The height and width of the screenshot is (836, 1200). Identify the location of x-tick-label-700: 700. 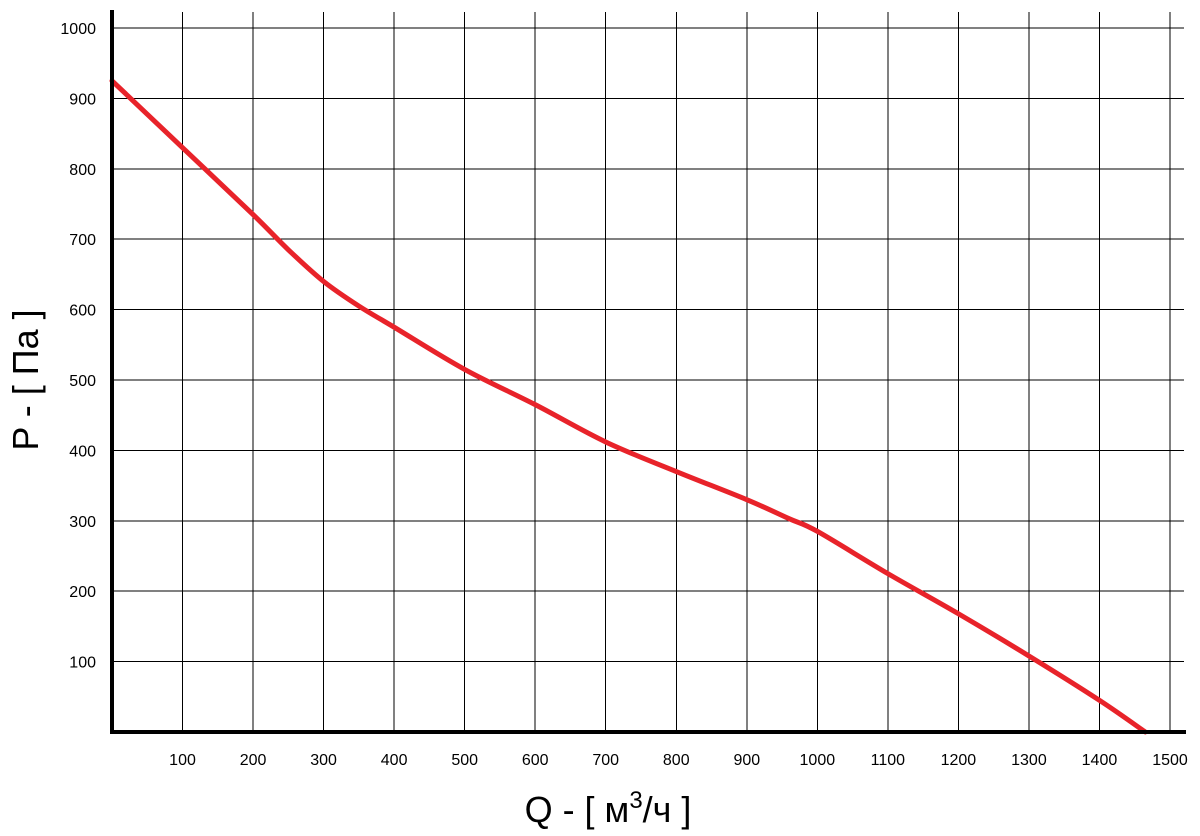
(605, 760).